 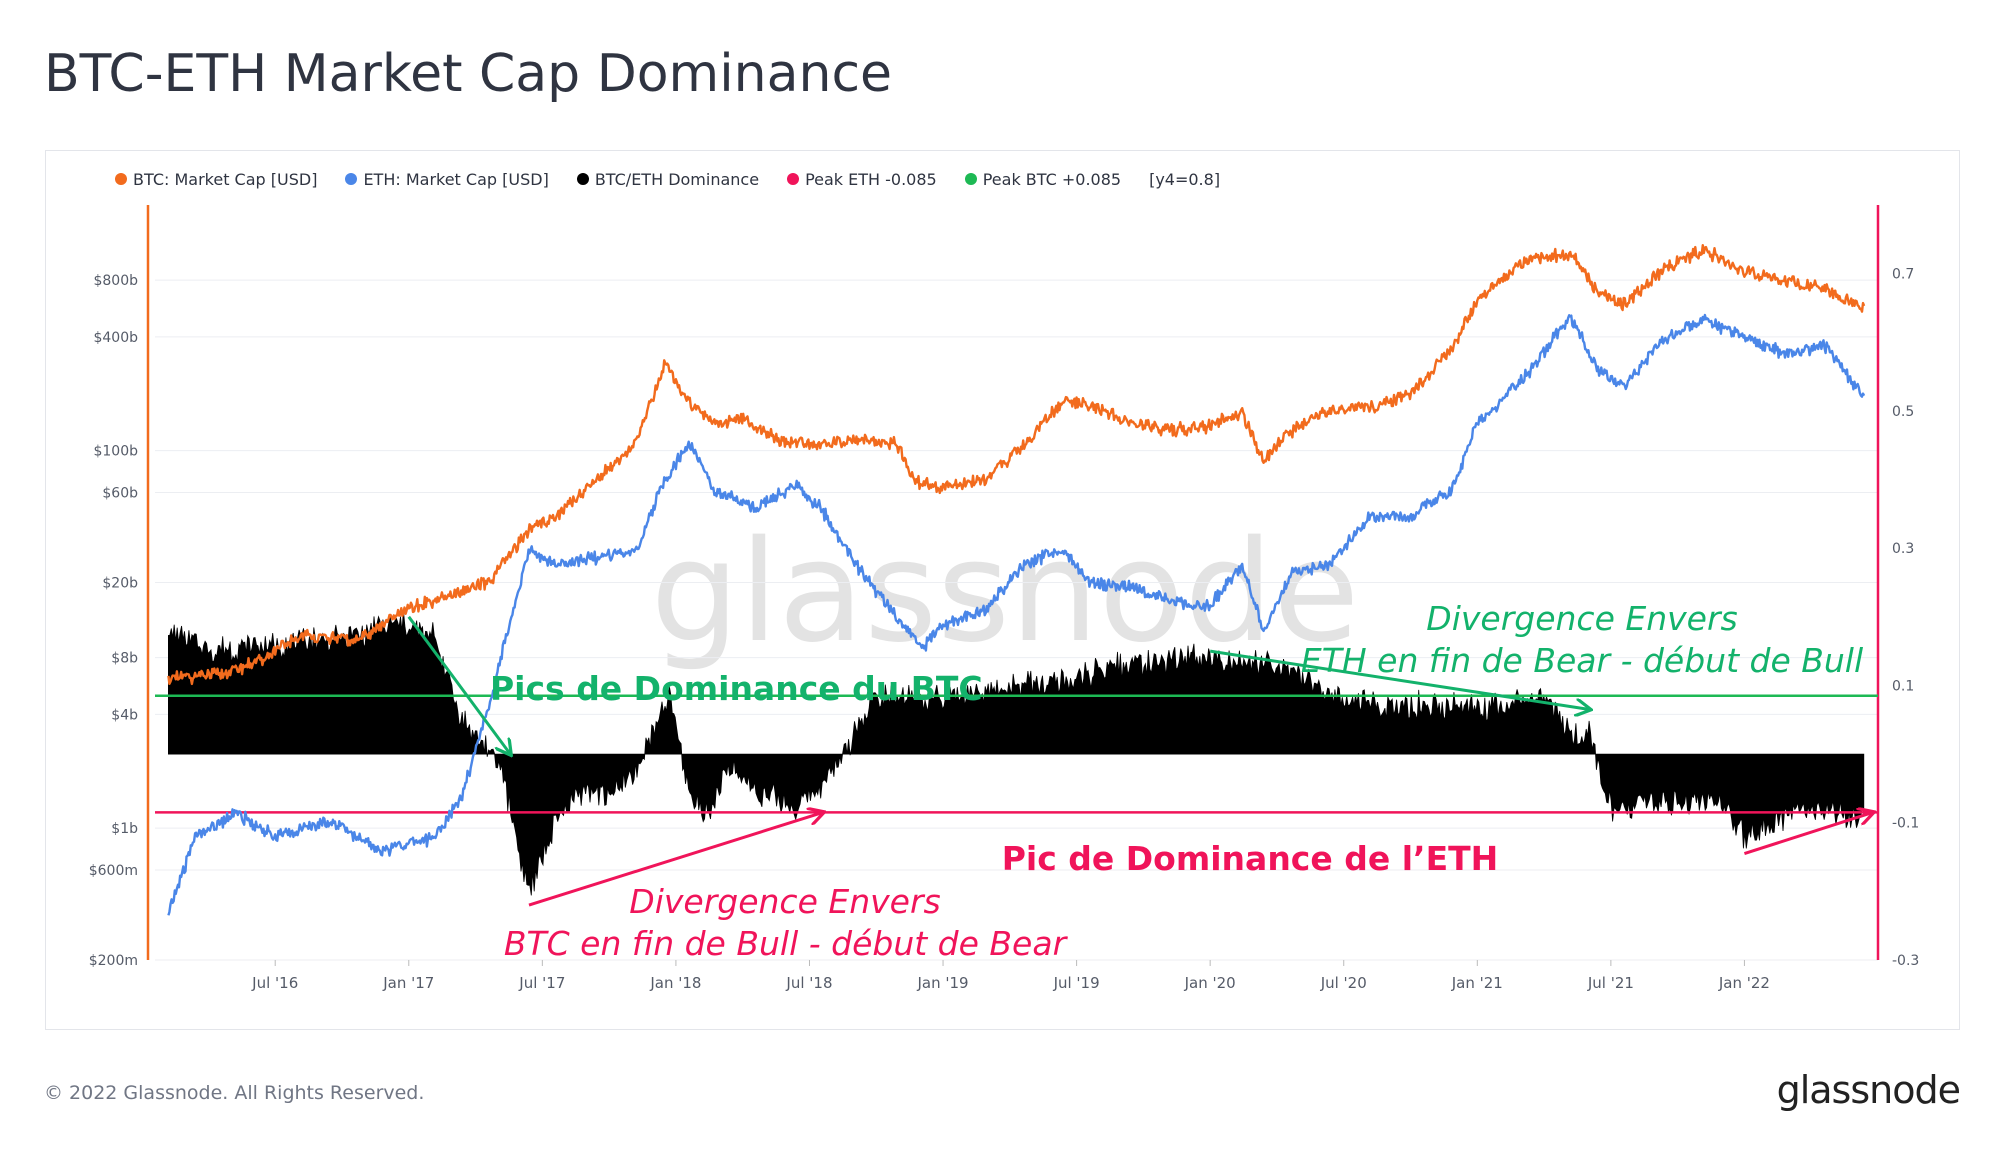 What do you see at coordinates (124, 715) in the screenshot?
I see `y-left-tick-label: $4b` at bounding box center [124, 715].